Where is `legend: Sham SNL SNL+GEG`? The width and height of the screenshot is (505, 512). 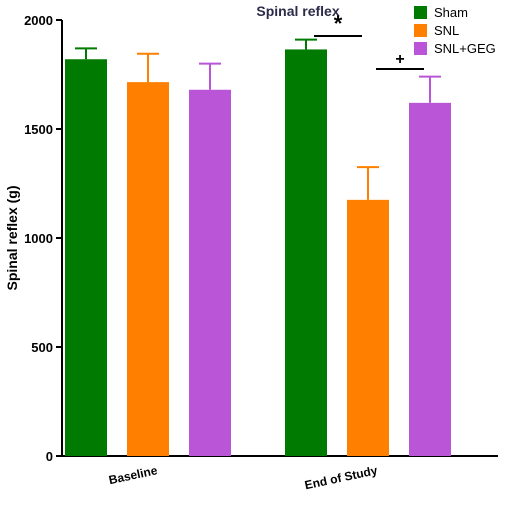 legend: Sham SNL SNL+GEG is located at coordinates (455, 30).